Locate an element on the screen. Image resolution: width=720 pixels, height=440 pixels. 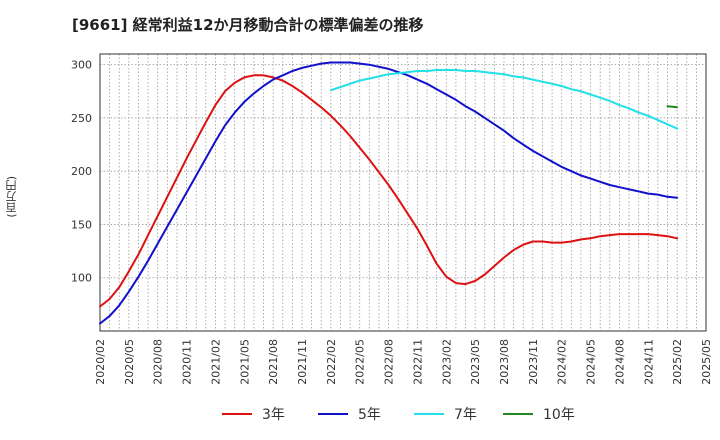
x-tick-label: 2024/11 is located at coordinates (648, 362).